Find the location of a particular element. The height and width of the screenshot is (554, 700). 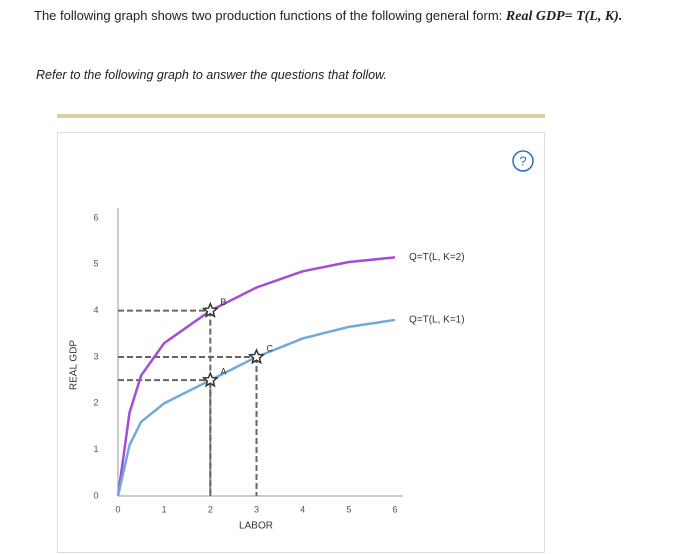

y-tick-label: 2 is located at coordinates (95, 403).